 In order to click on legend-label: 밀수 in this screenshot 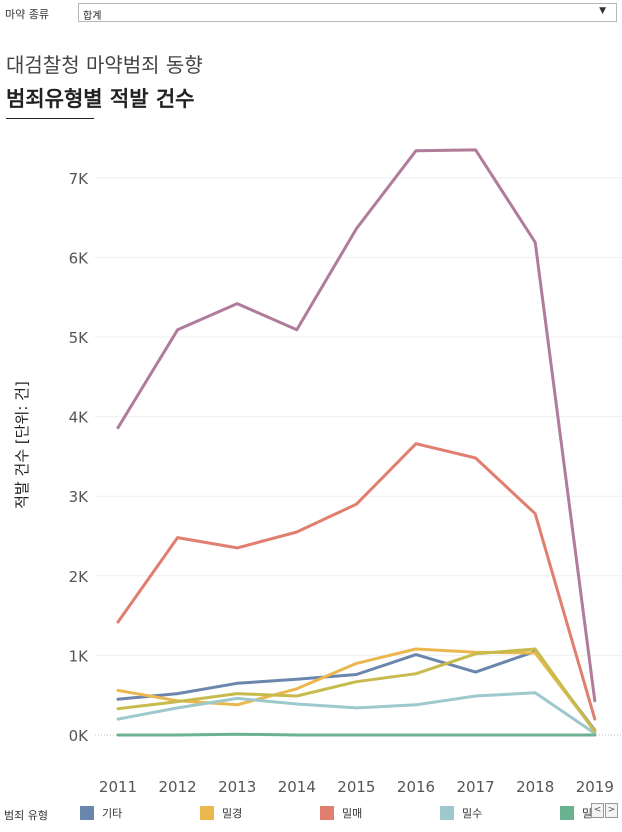, I will do `click(472, 813)`.